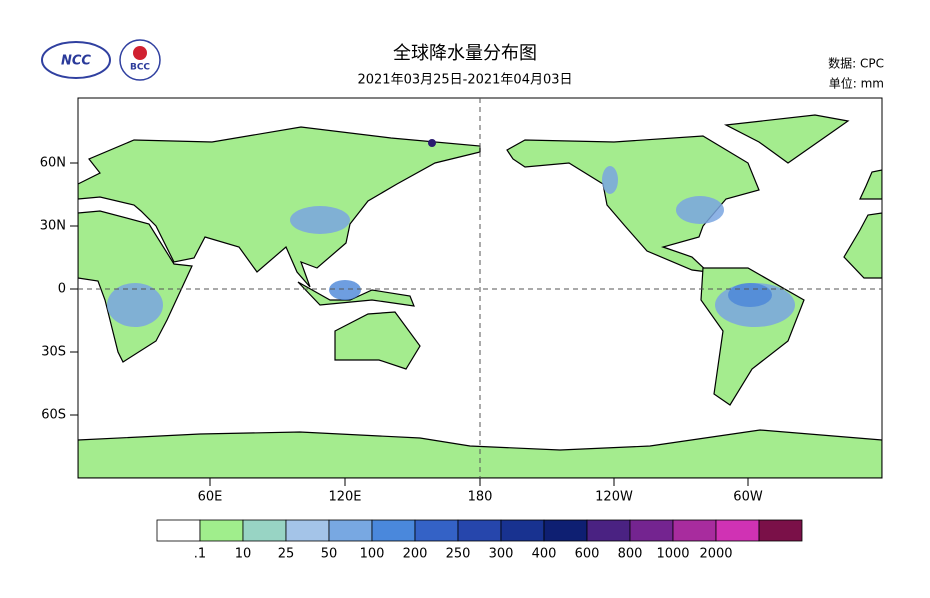 This screenshot has width=930, height=598. What do you see at coordinates (672, 554) in the screenshot?
I see `legend-label: 1000` at bounding box center [672, 554].